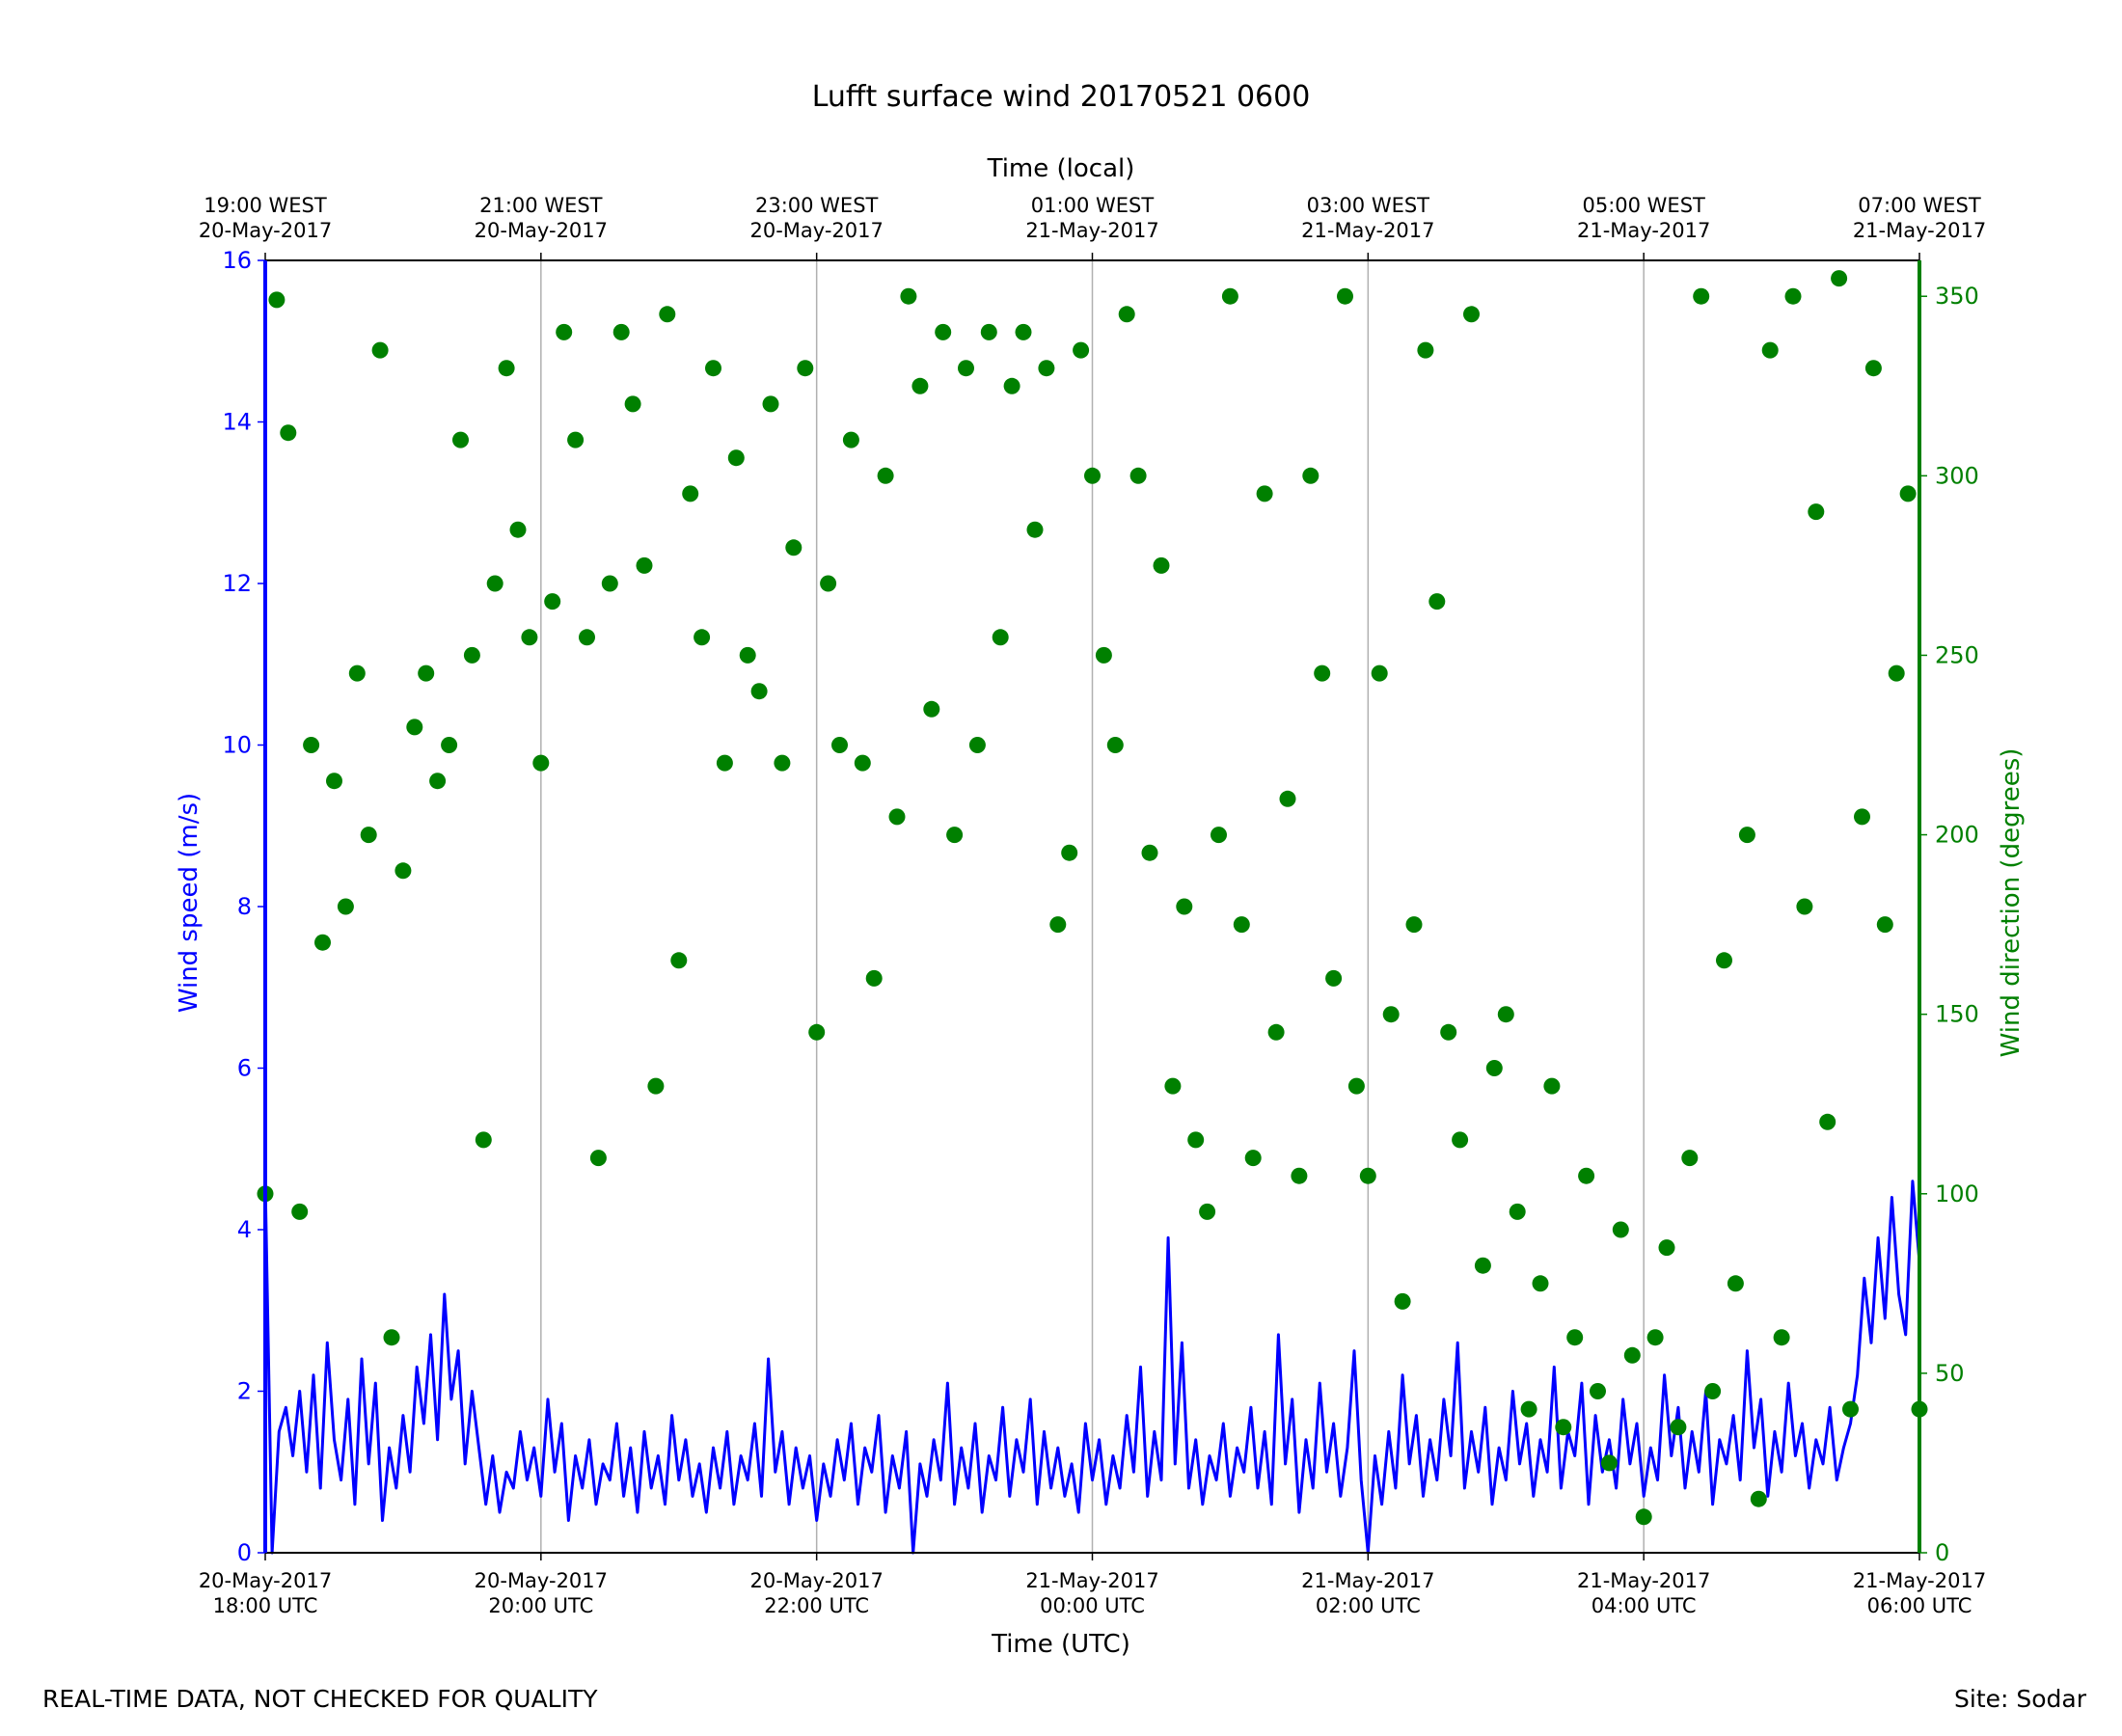  Describe the element at coordinates (245, 1552) in the screenshot. I see `y-tick-label: 0` at that location.